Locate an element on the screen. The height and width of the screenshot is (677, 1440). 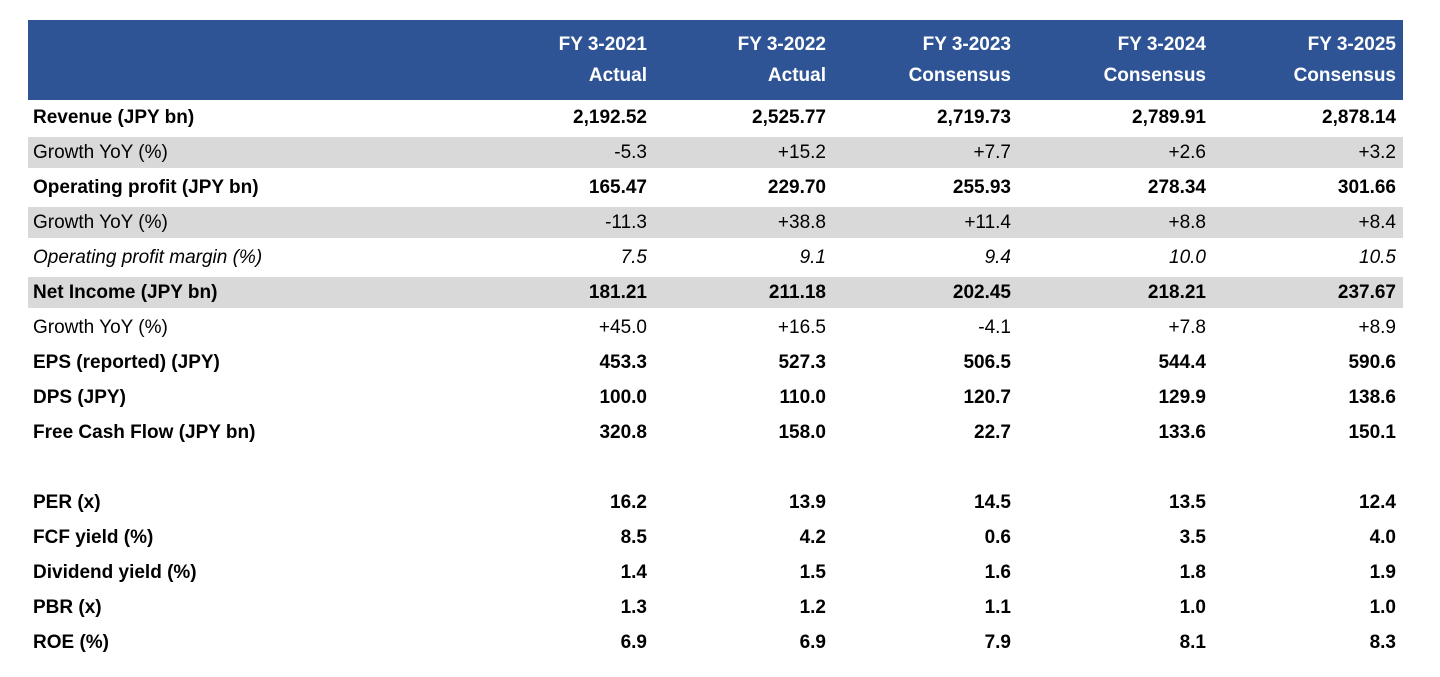
row-label: Operating profit margin (%) is located at coordinates (148, 257).